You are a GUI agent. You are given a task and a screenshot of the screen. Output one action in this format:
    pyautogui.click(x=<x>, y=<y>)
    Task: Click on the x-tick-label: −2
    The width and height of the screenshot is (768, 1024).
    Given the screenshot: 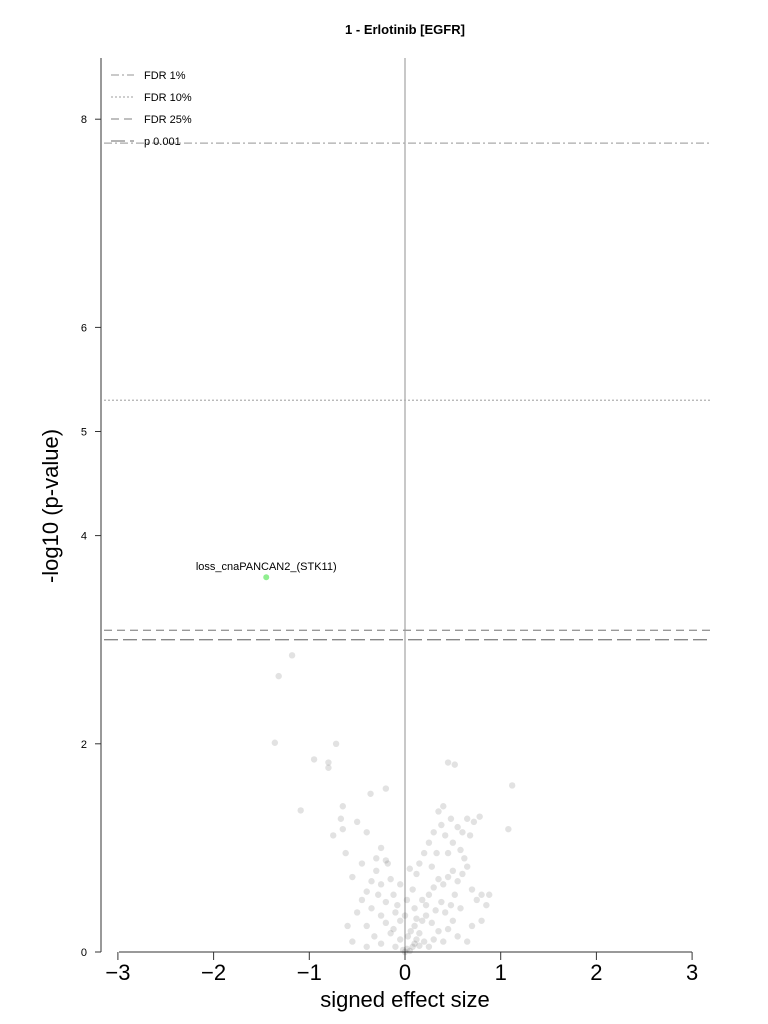 What is the action you would take?
    pyautogui.click(x=213, y=972)
    